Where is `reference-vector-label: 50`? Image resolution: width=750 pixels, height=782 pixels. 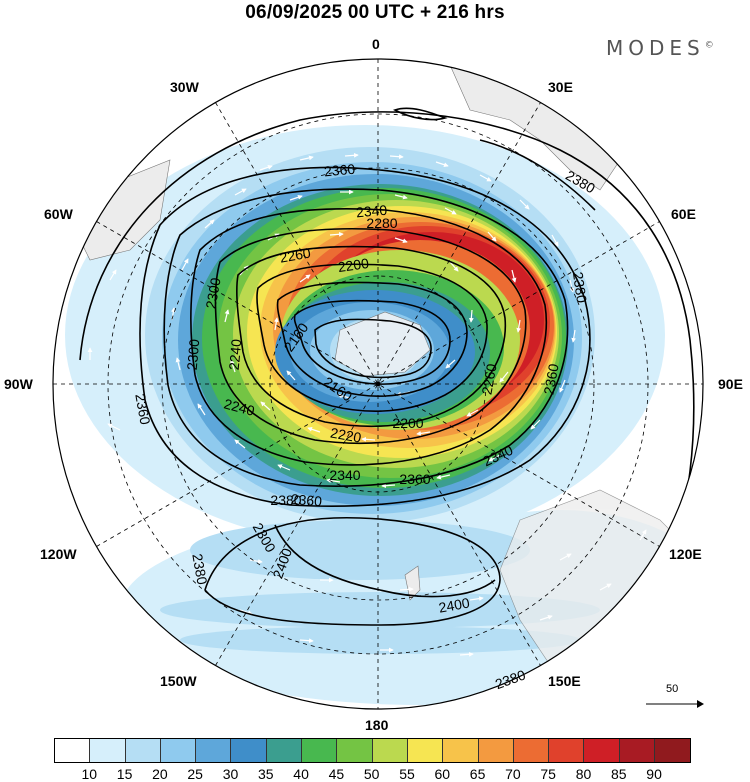
reference-vector-label: 50 is located at coordinates (672, 689).